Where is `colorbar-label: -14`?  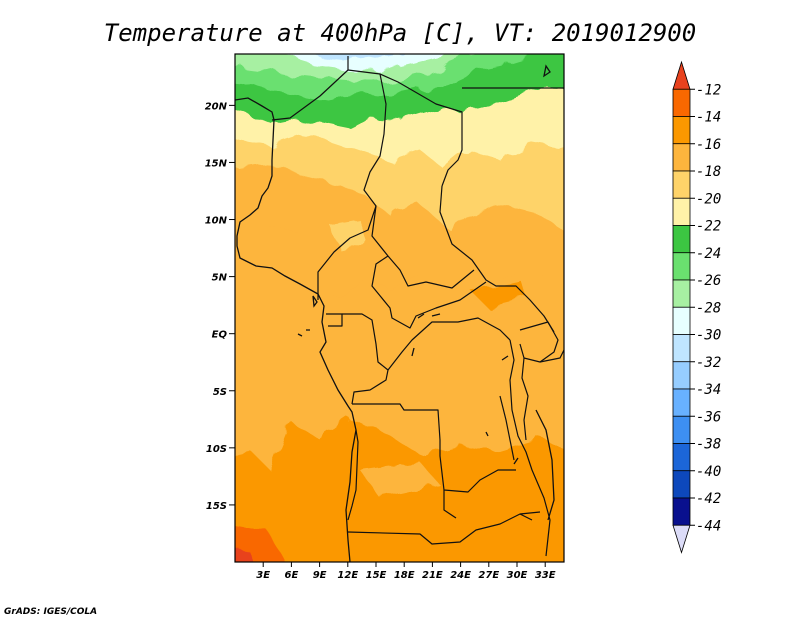
colorbar-label: -14 is located at coordinates (708, 118).